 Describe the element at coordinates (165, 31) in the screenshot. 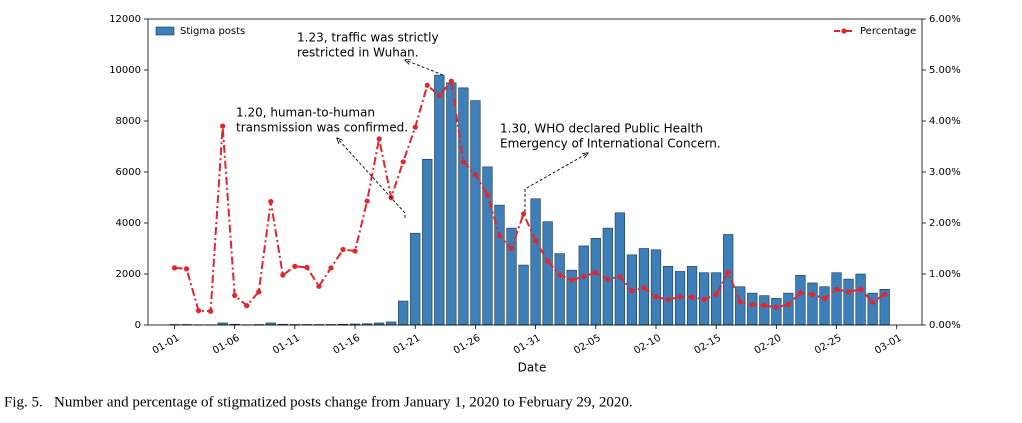

I see `legend-swatch` at that location.